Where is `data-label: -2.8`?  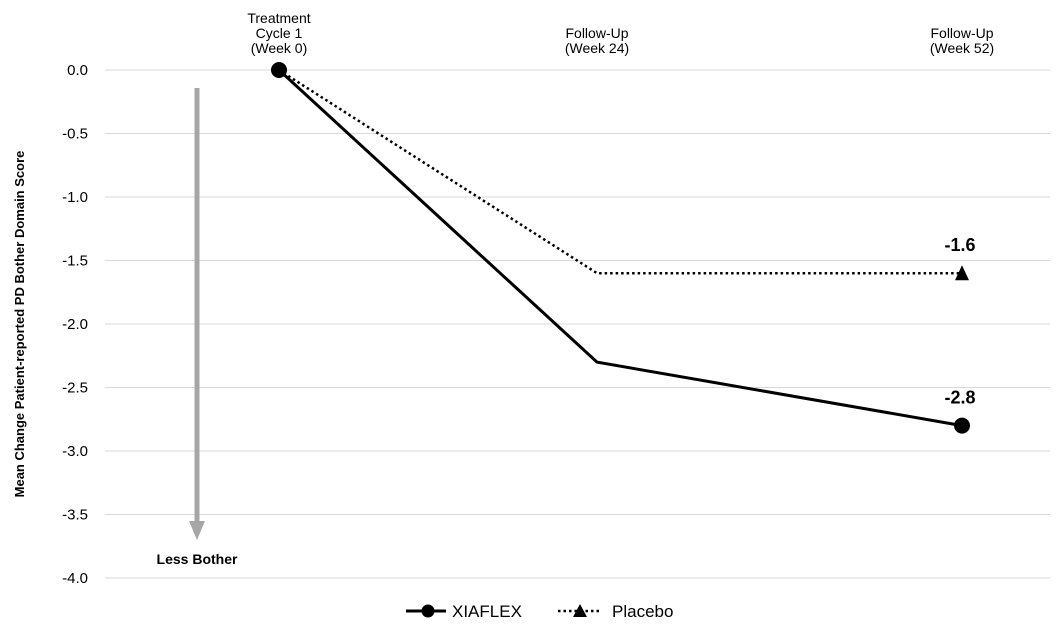
data-label: -2.8 is located at coordinates (959, 398).